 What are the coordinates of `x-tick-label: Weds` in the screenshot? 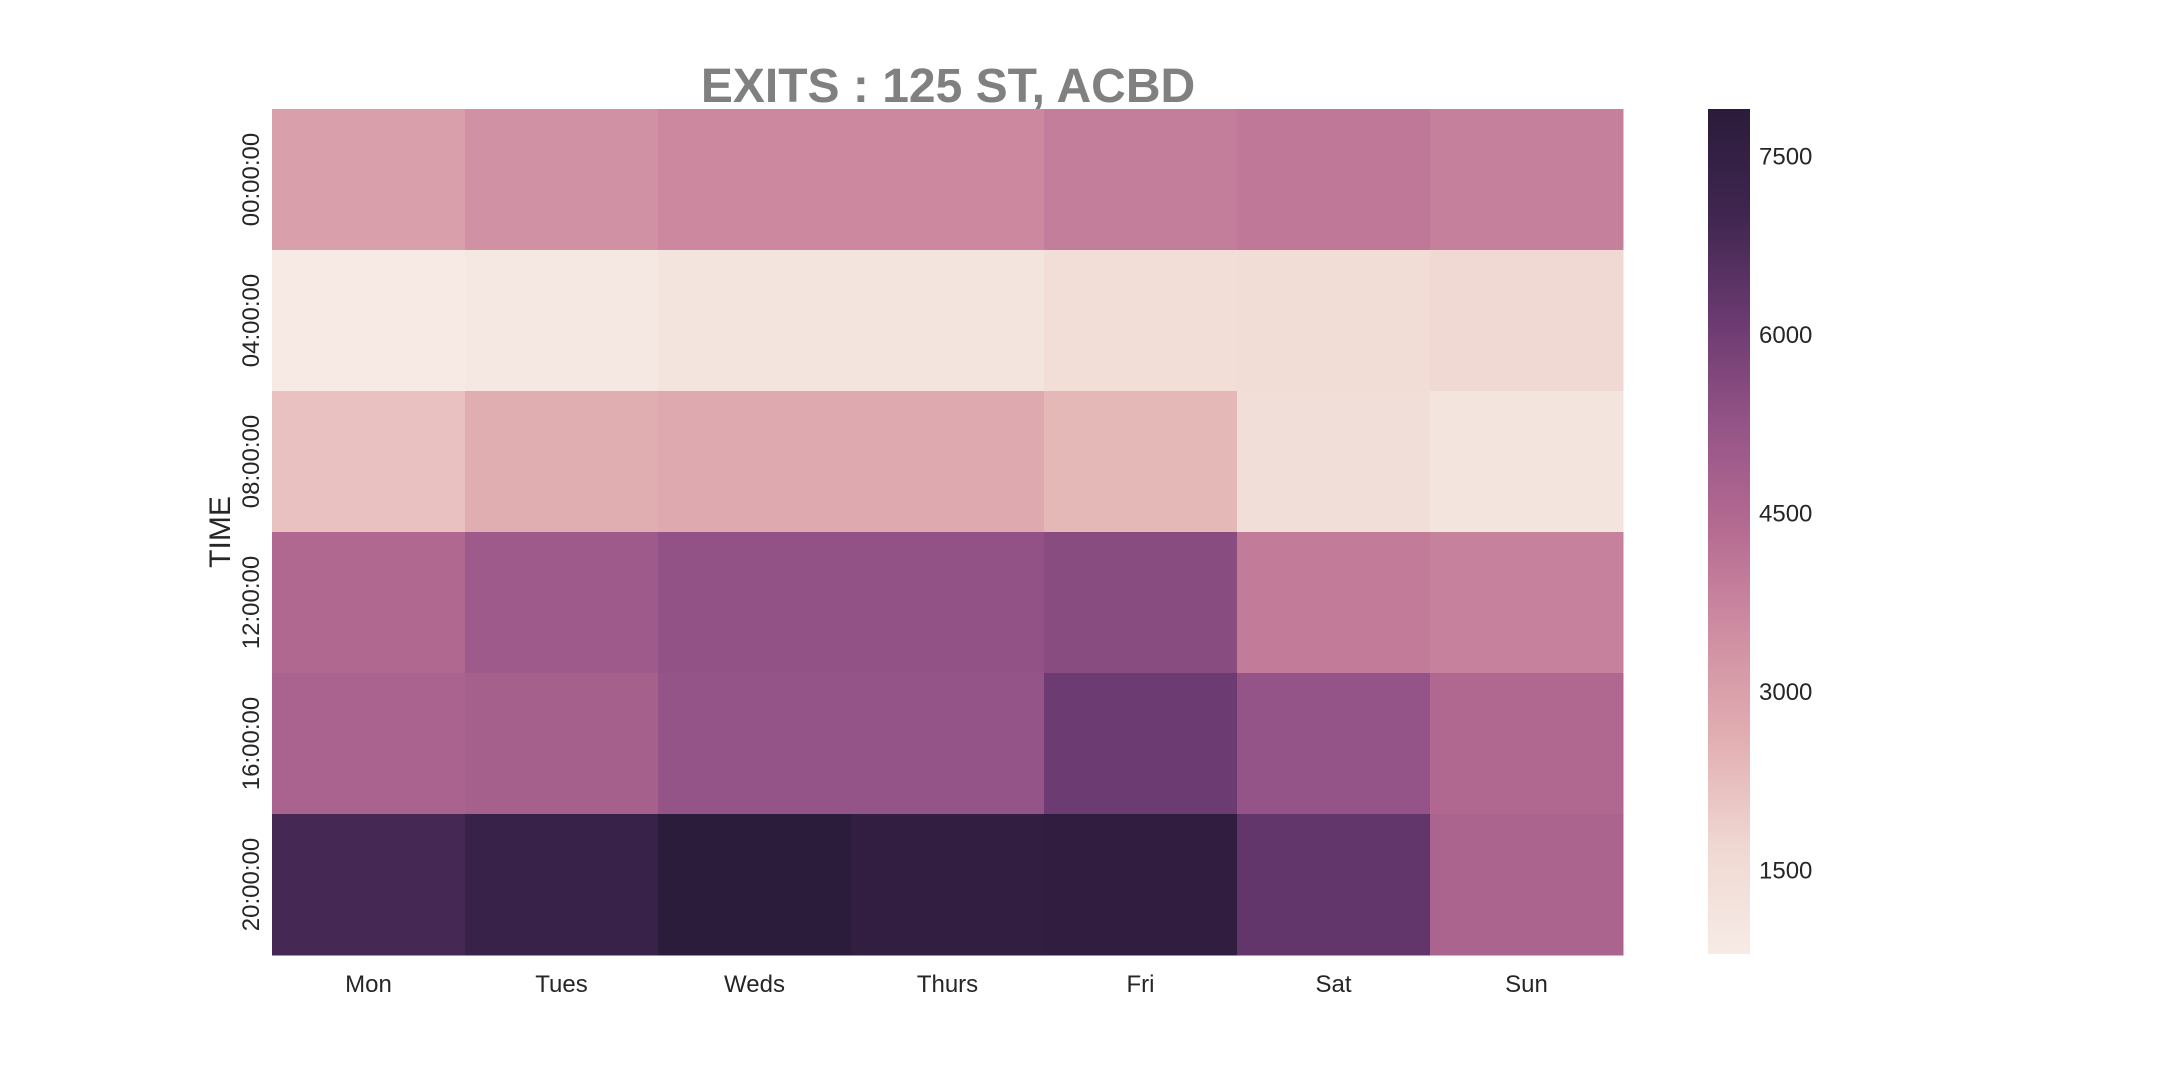 It's located at (754, 984).